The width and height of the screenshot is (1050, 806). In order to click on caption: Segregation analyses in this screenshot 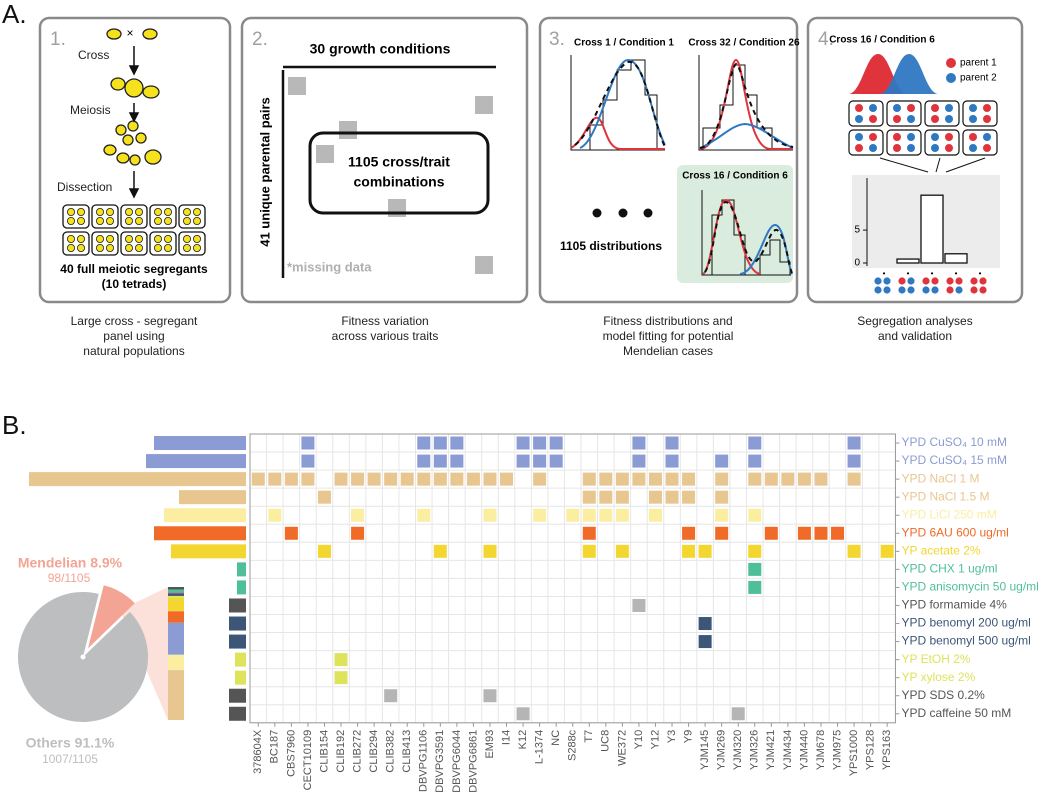, I will do `click(914, 321)`.